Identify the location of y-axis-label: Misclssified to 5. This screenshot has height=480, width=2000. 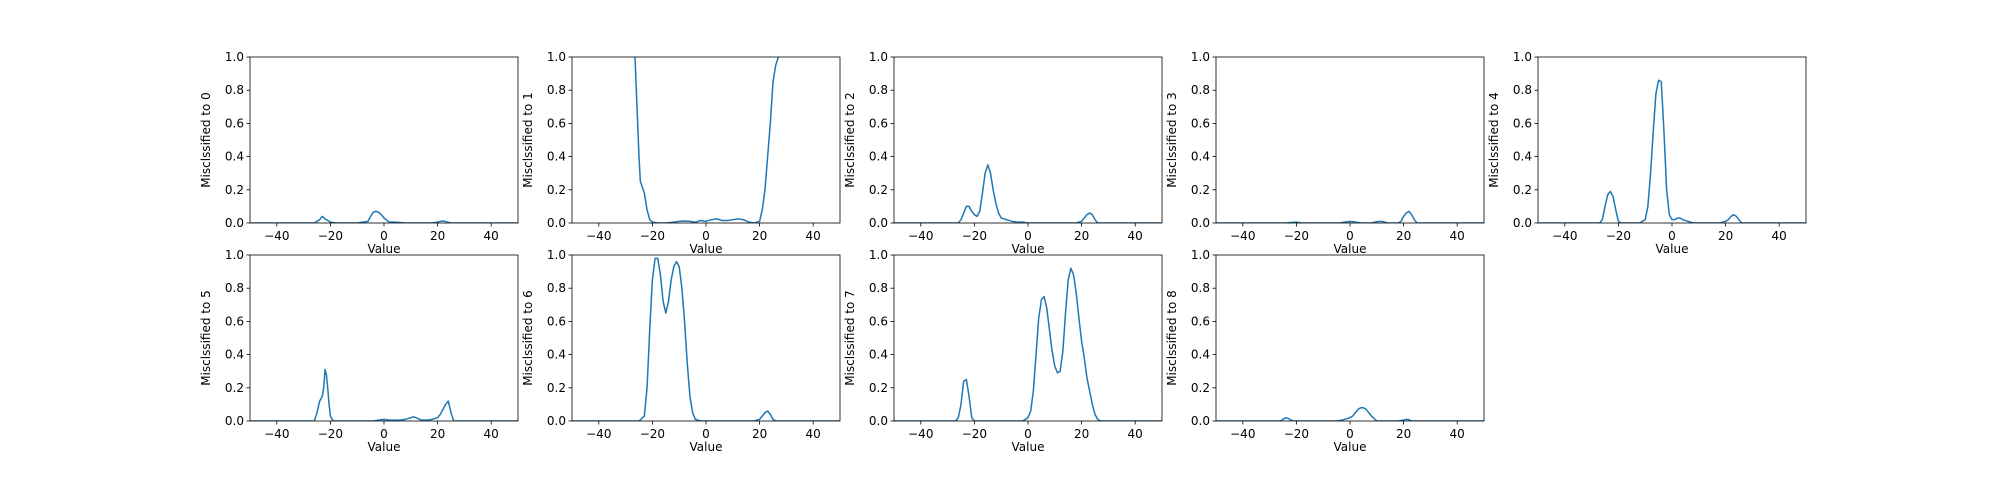
(206, 338).